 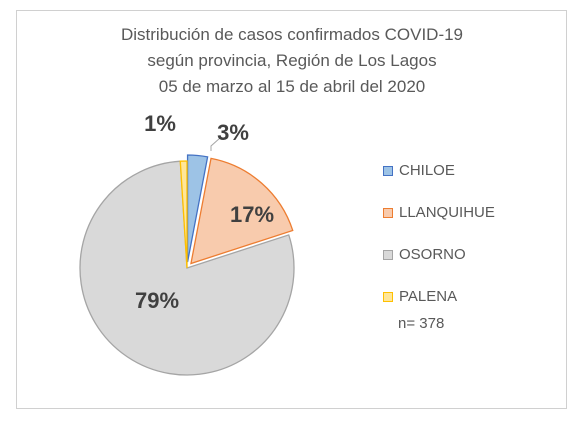 I want to click on pie-slice-chiloe, so click(x=197, y=208).